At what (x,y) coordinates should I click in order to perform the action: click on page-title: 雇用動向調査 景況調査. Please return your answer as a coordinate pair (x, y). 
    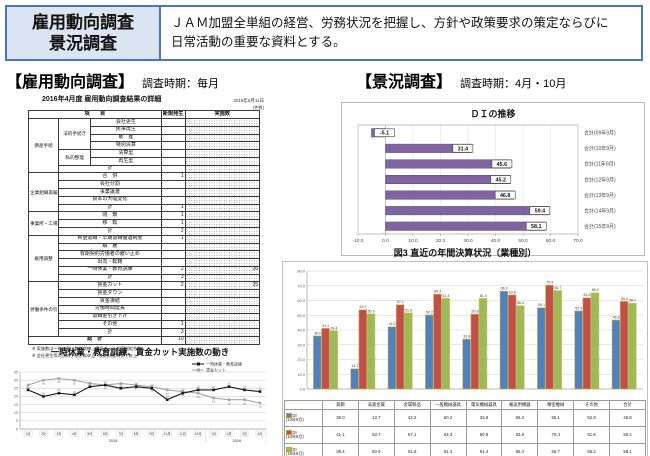
    Looking at the image, I should click on (84, 33).